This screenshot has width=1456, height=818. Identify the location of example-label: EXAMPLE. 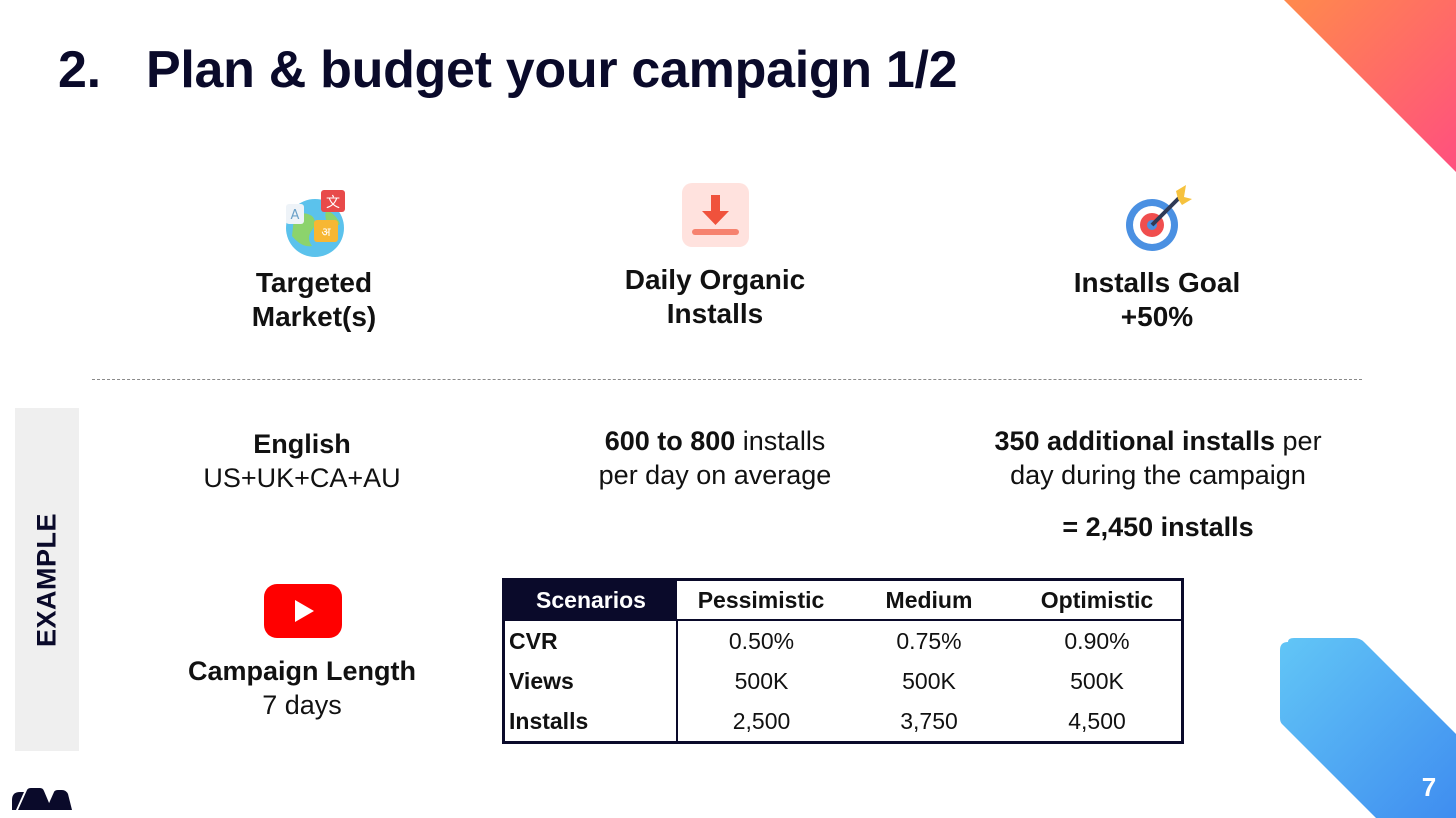
(46, 580).